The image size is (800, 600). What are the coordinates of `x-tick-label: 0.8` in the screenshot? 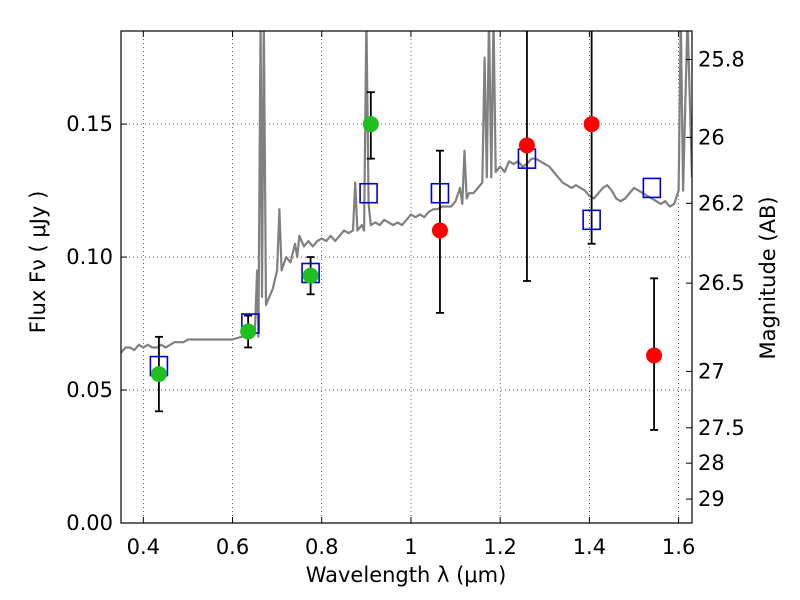 It's located at (321, 547).